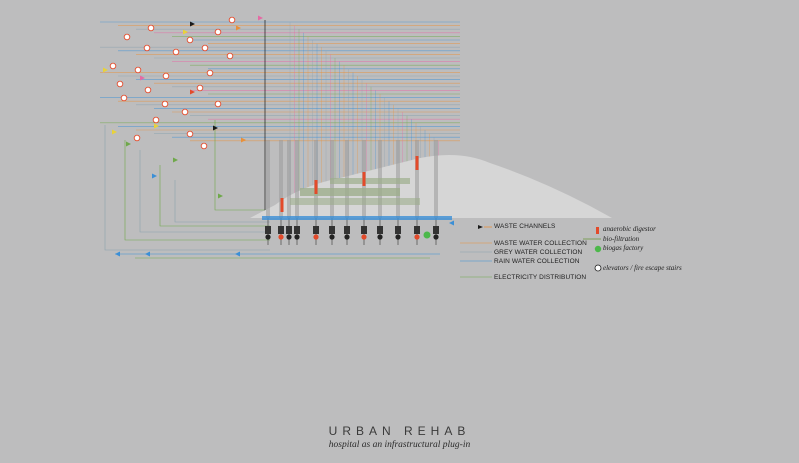 Image resolution: width=799 pixels, height=463 pixels. What do you see at coordinates (642, 268) in the screenshot?
I see `legend-elevators: elevators / fire escape stairs` at bounding box center [642, 268].